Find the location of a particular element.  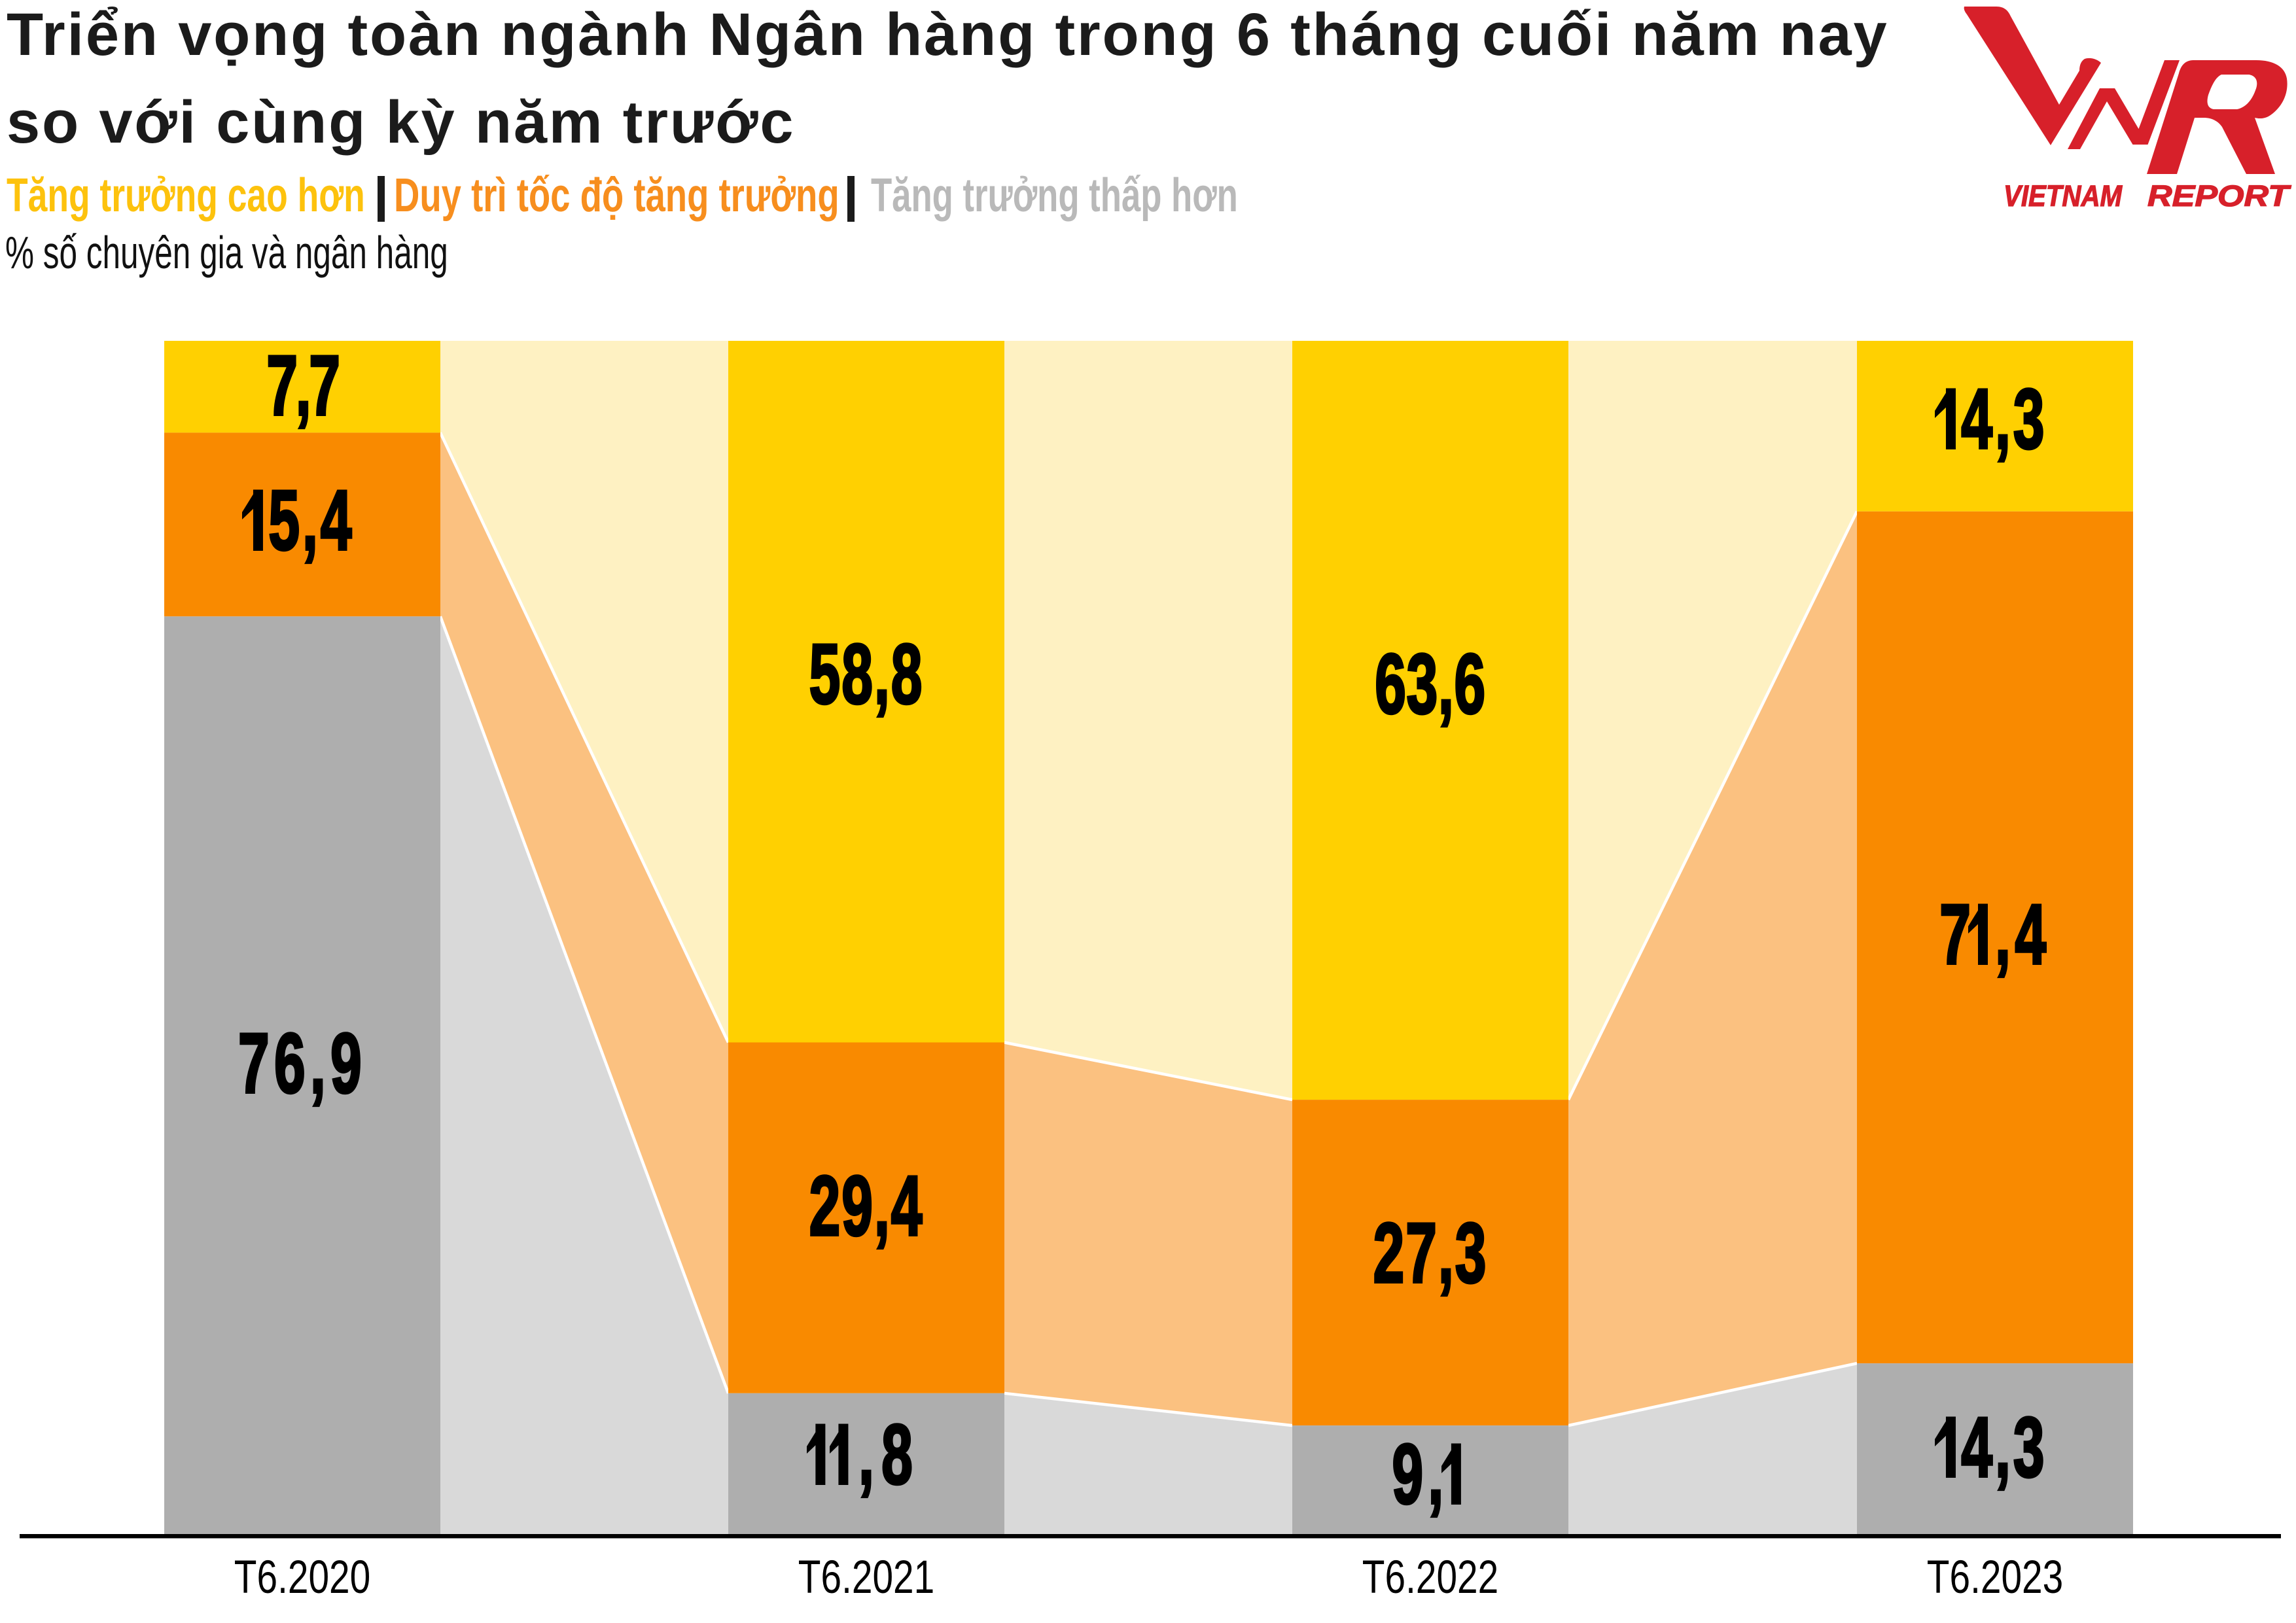

svg-text: 63,6 is located at coordinates (1430, 684).